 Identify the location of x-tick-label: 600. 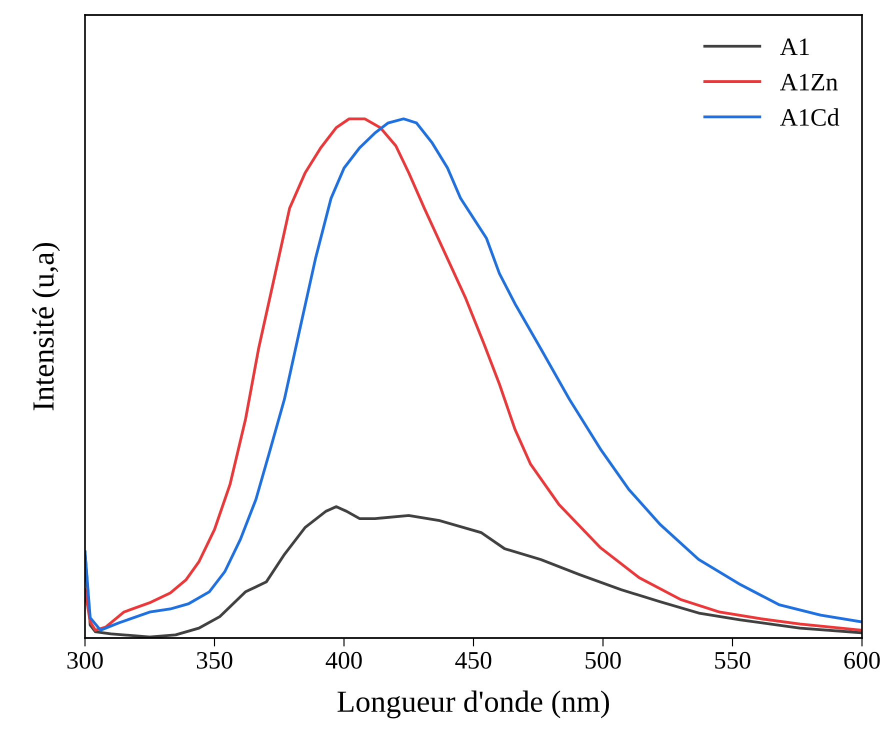
(862, 660).